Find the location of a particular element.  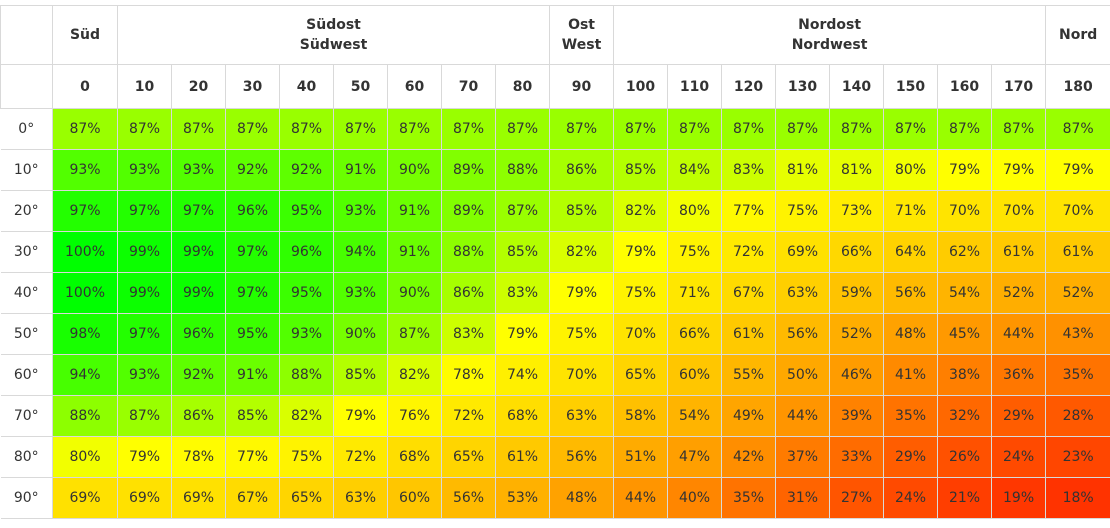

heatmap-cell: 77% is located at coordinates (749, 211).